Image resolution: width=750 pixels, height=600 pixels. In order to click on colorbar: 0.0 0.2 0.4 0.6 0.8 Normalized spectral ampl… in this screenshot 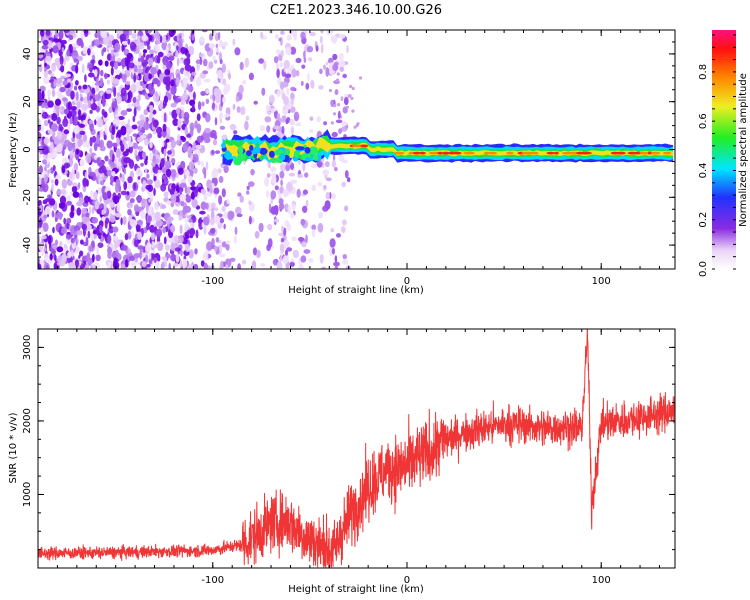, I will do `click(723, 153)`.